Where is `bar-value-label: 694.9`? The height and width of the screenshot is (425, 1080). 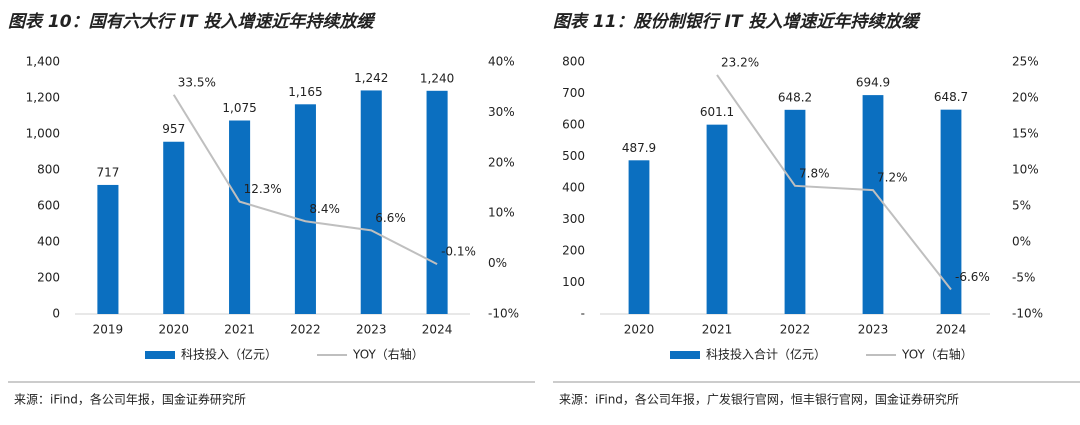
bar-value-label: 694.9 is located at coordinates (873, 83).